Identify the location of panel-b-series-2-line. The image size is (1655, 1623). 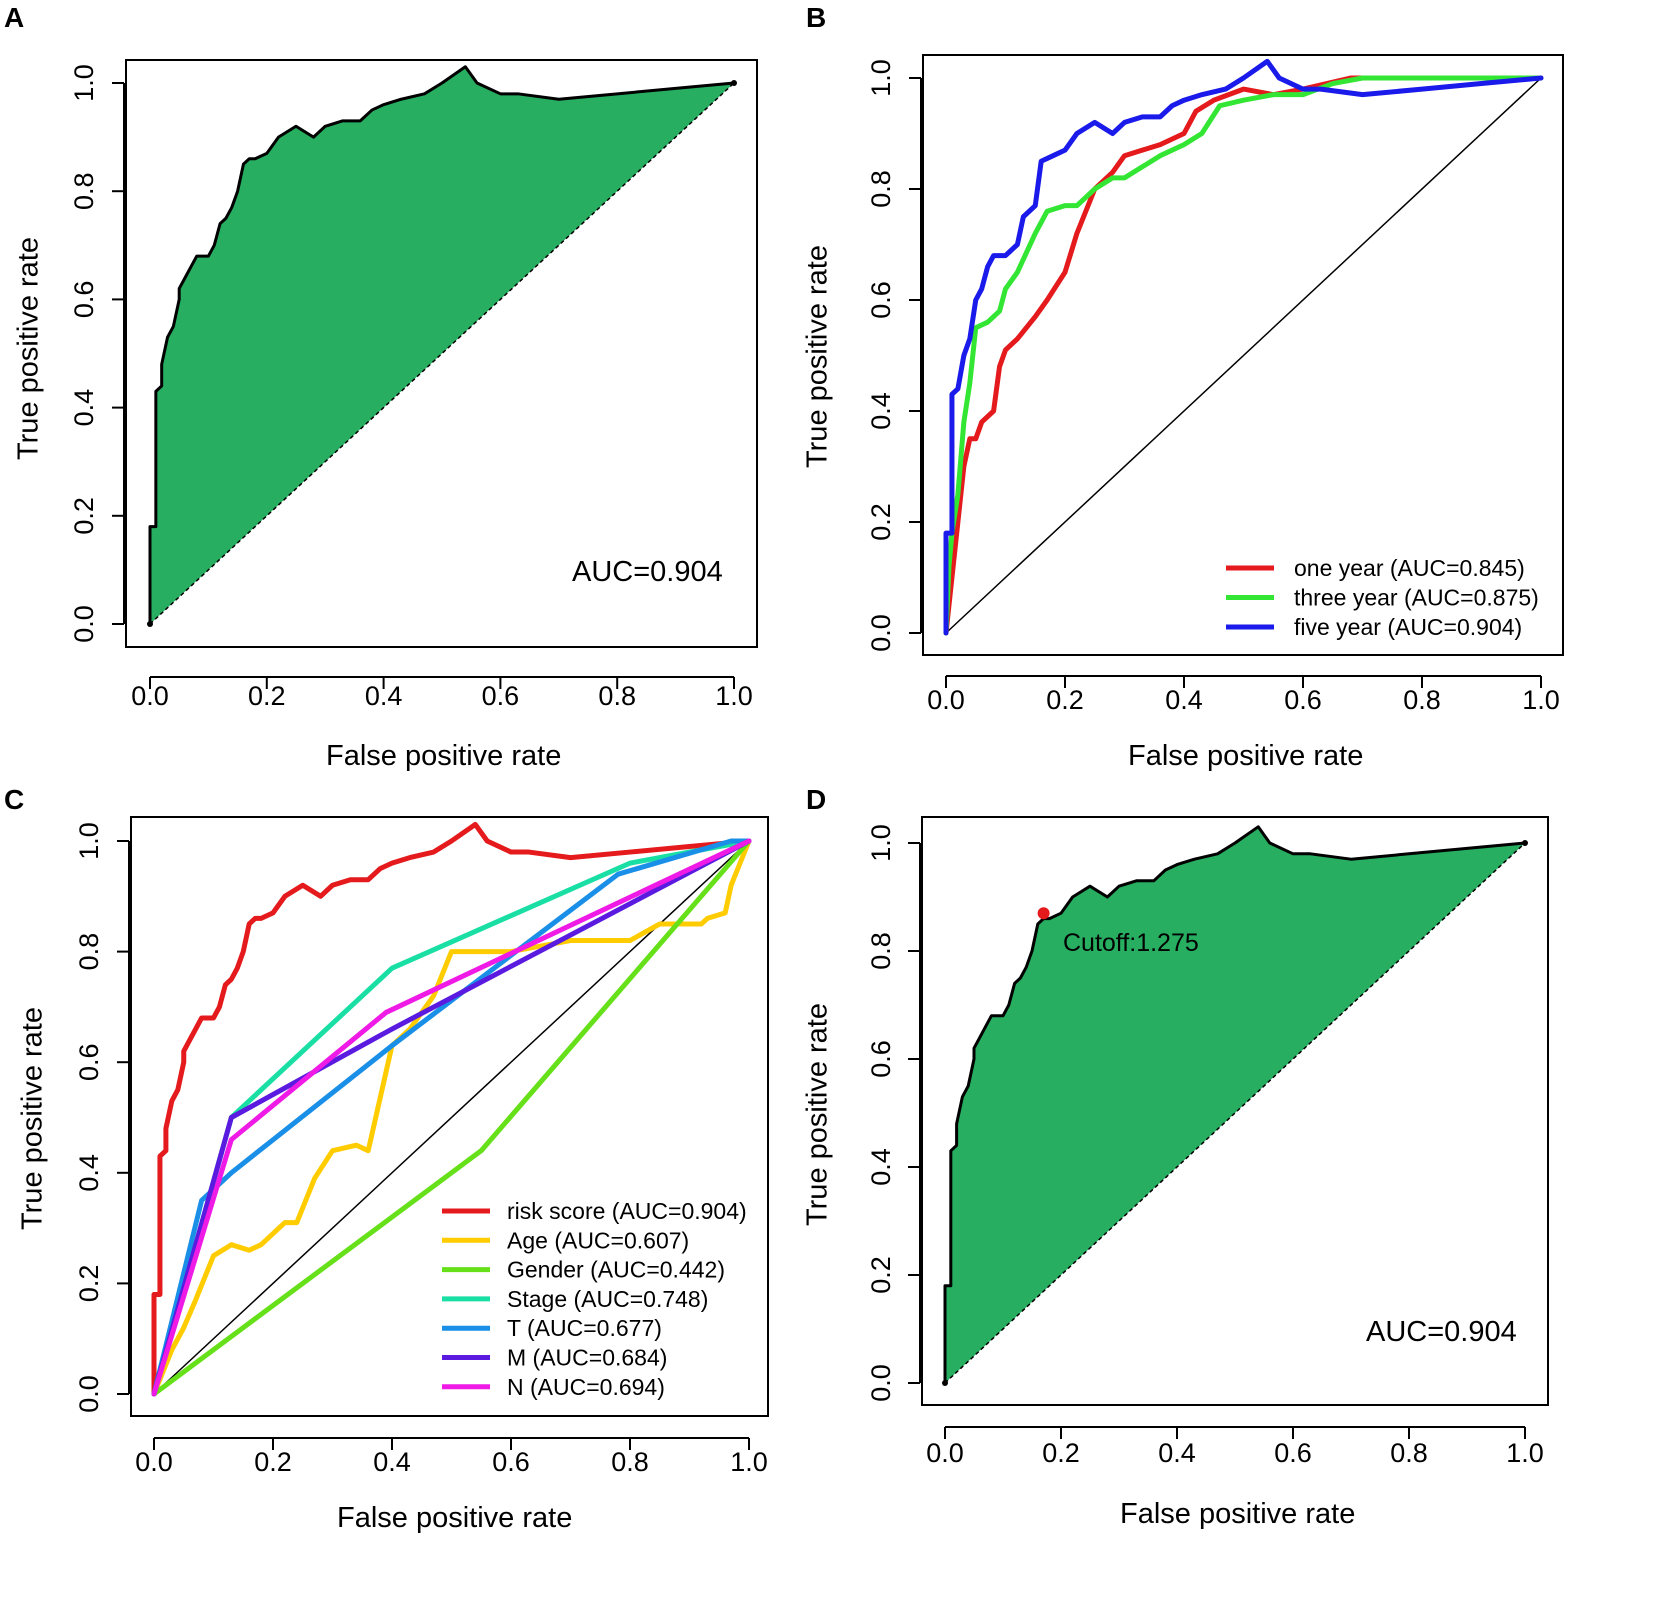
(1243, 347).